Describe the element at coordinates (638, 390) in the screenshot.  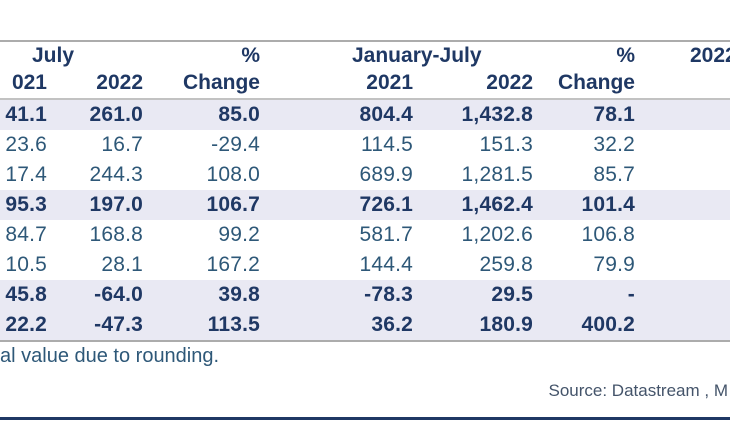
I see `source-attribution: Source: Datastream , M` at that location.